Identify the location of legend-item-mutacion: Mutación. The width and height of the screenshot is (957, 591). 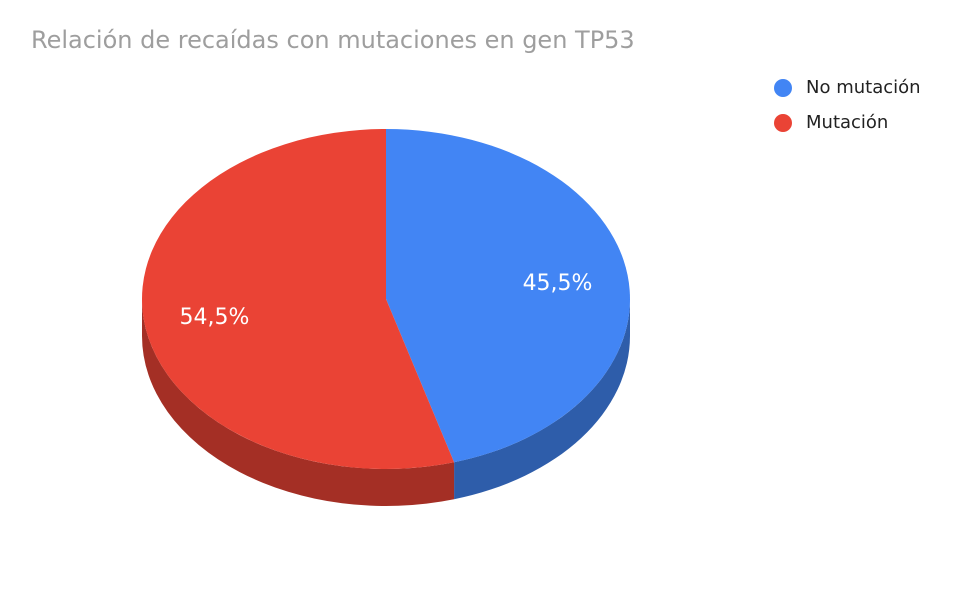
(847, 122).